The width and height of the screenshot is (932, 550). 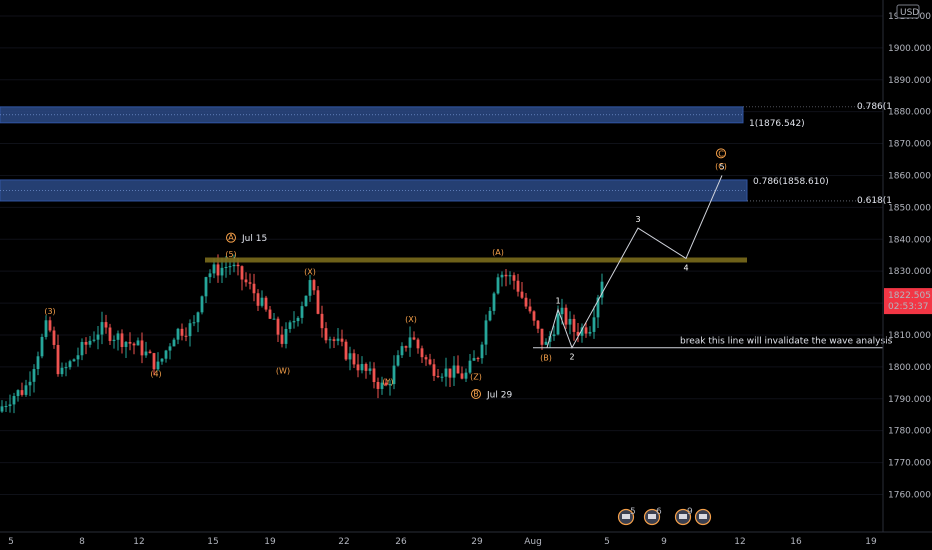 I want to click on wave-label: (C), so click(x=721, y=166).